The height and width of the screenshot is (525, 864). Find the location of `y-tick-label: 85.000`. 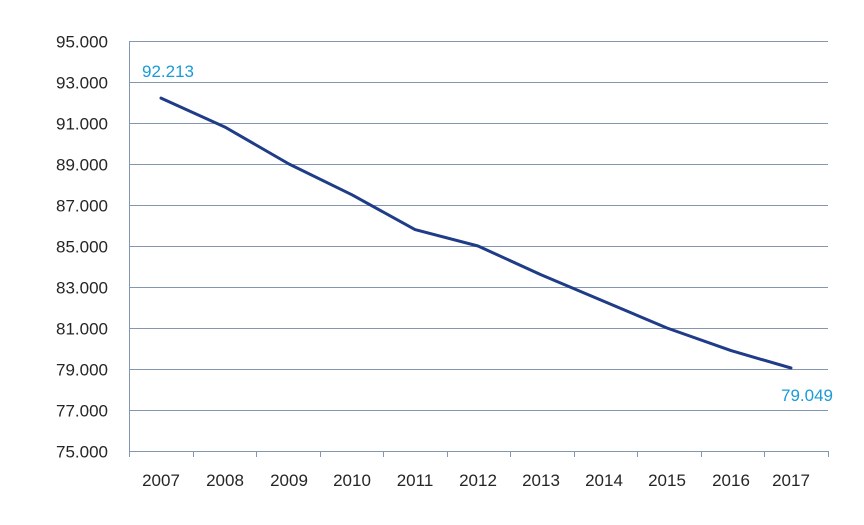

y-tick-label: 85.000 is located at coordinates (82, 247).